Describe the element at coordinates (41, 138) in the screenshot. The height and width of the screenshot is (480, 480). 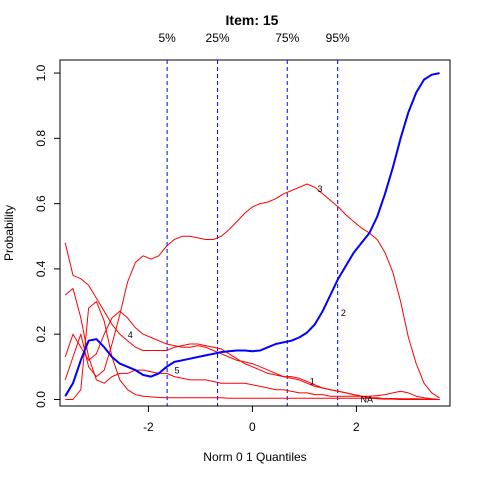
I see `y-tick-label: 0.8` at that location.